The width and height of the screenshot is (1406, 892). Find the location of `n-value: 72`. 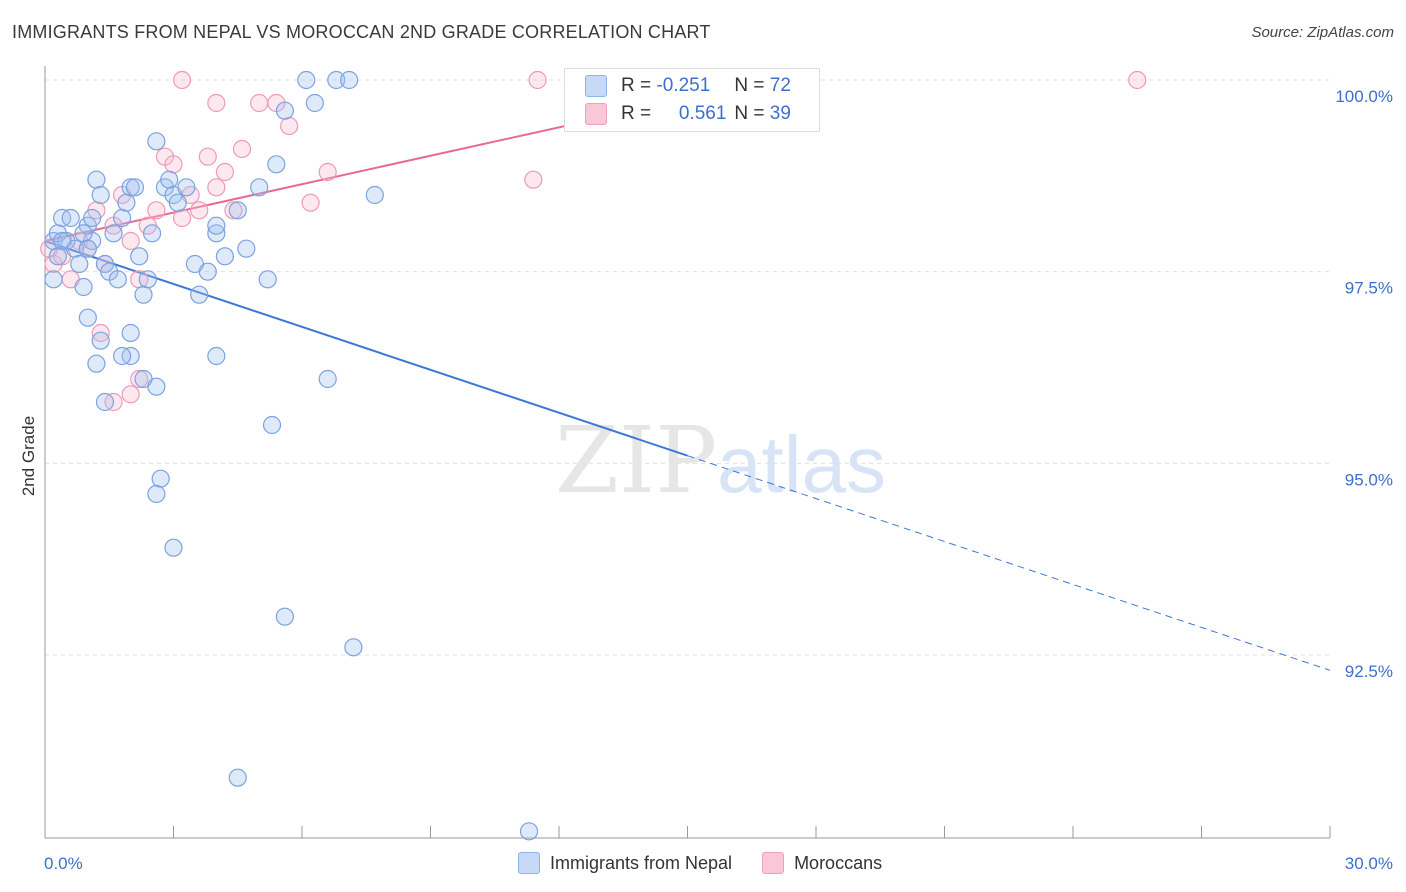

n-value: 72 is located at coordinates (780, 85).